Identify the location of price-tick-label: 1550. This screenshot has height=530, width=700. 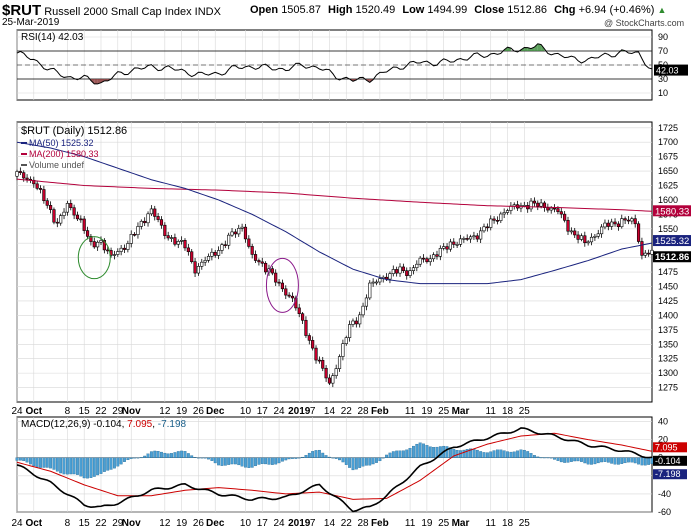
(668, 229).